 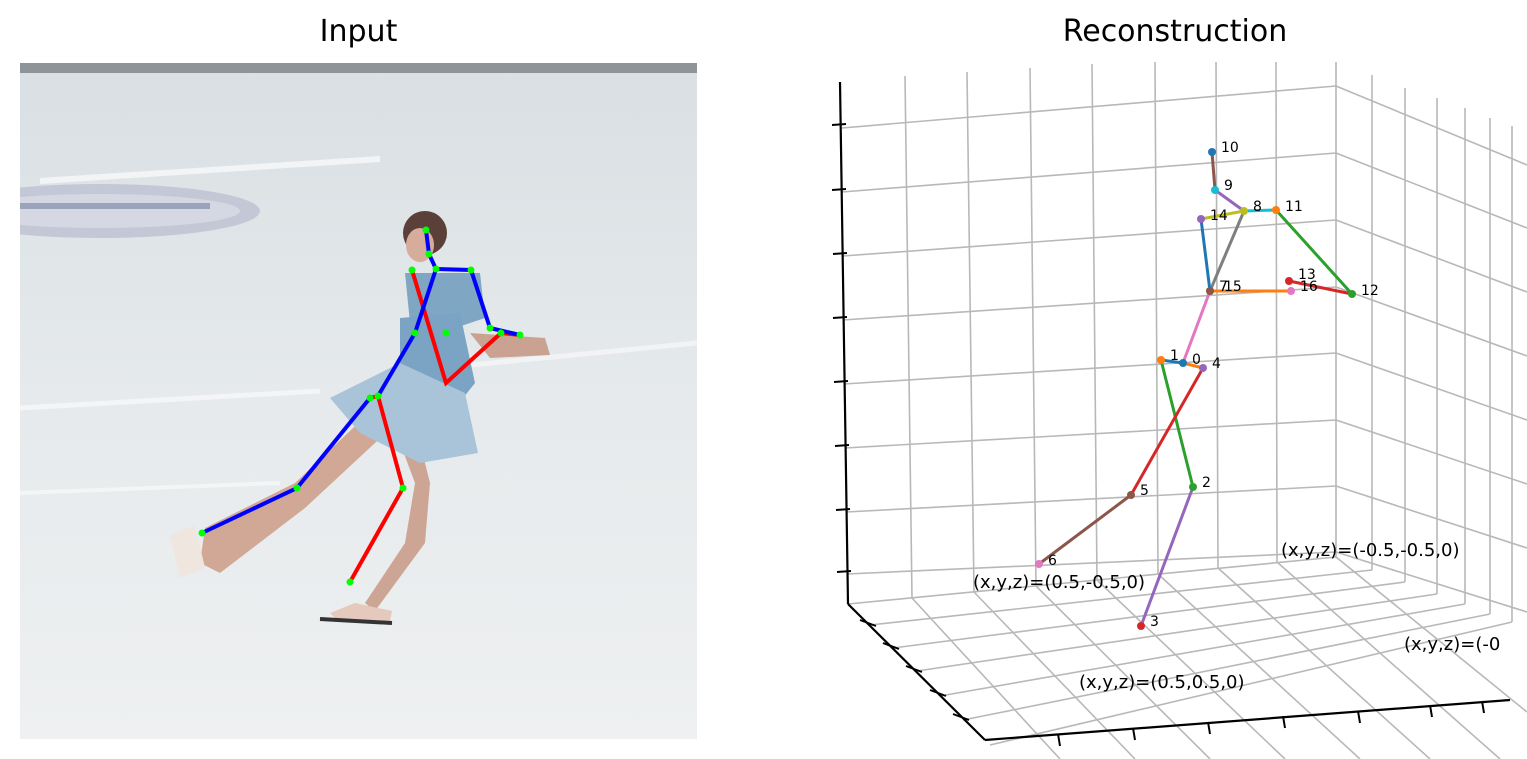 What do you see at coordinates (1230, 148) in the screenshot?
I see `joint-label-10: 10` at bounding box center [1230, 148].